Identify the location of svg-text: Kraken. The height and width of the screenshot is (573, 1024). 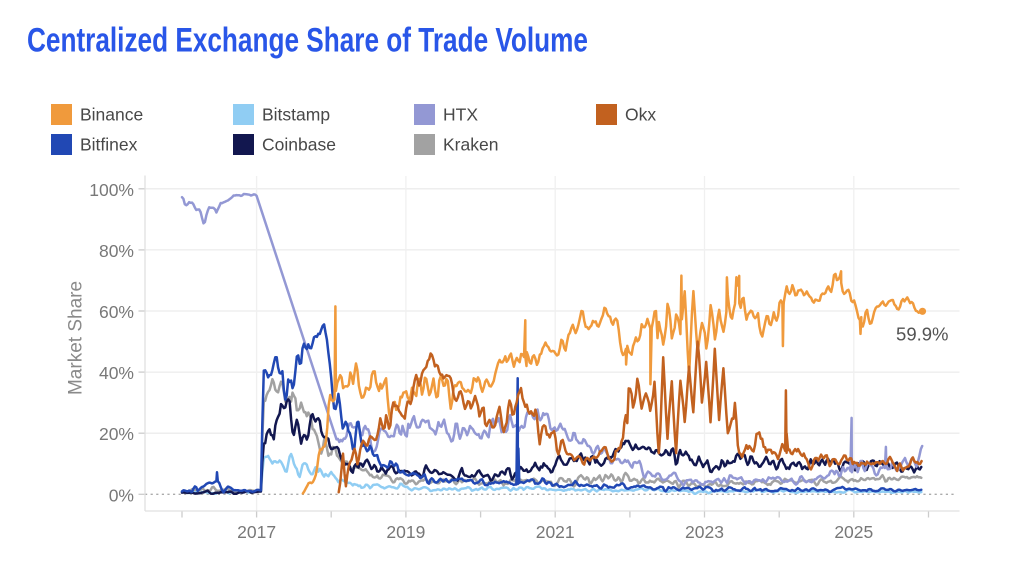
(470, 145).